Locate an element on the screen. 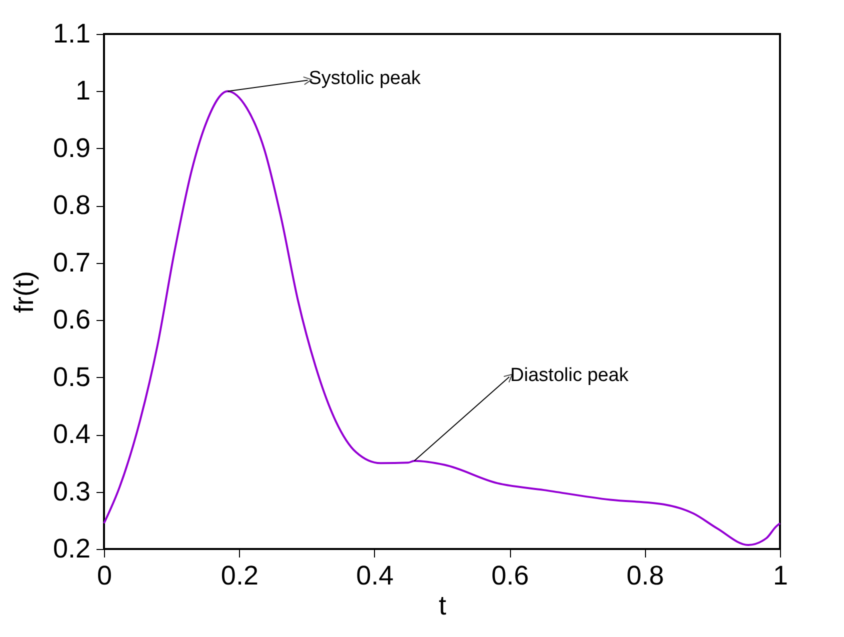 The image size is (844, 637). y-tick-label: 0.4 is located at coordinates (71, 434).